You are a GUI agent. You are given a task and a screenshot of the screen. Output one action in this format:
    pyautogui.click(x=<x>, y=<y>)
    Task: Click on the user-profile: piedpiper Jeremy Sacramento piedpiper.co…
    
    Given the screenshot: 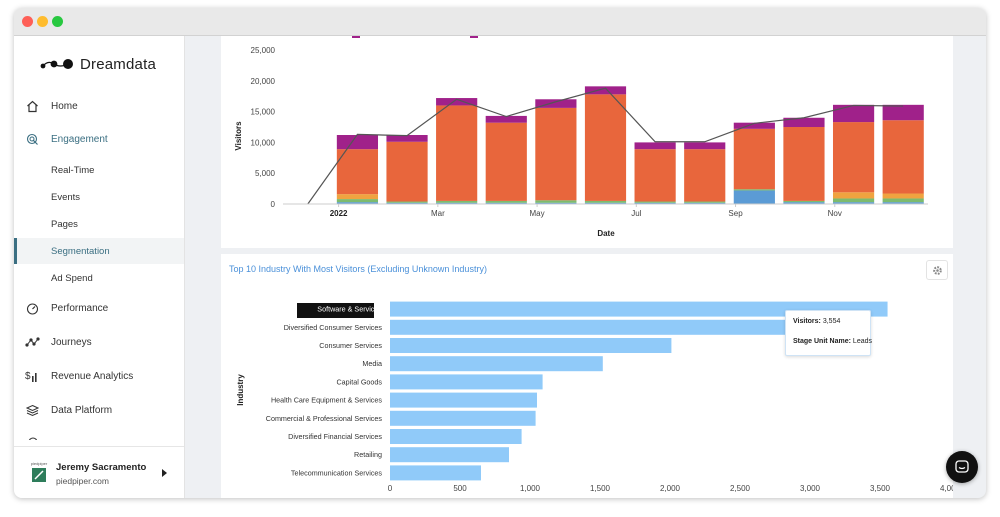 What is the action you would take?
    pyautogui.click(x=99, y=472)
    